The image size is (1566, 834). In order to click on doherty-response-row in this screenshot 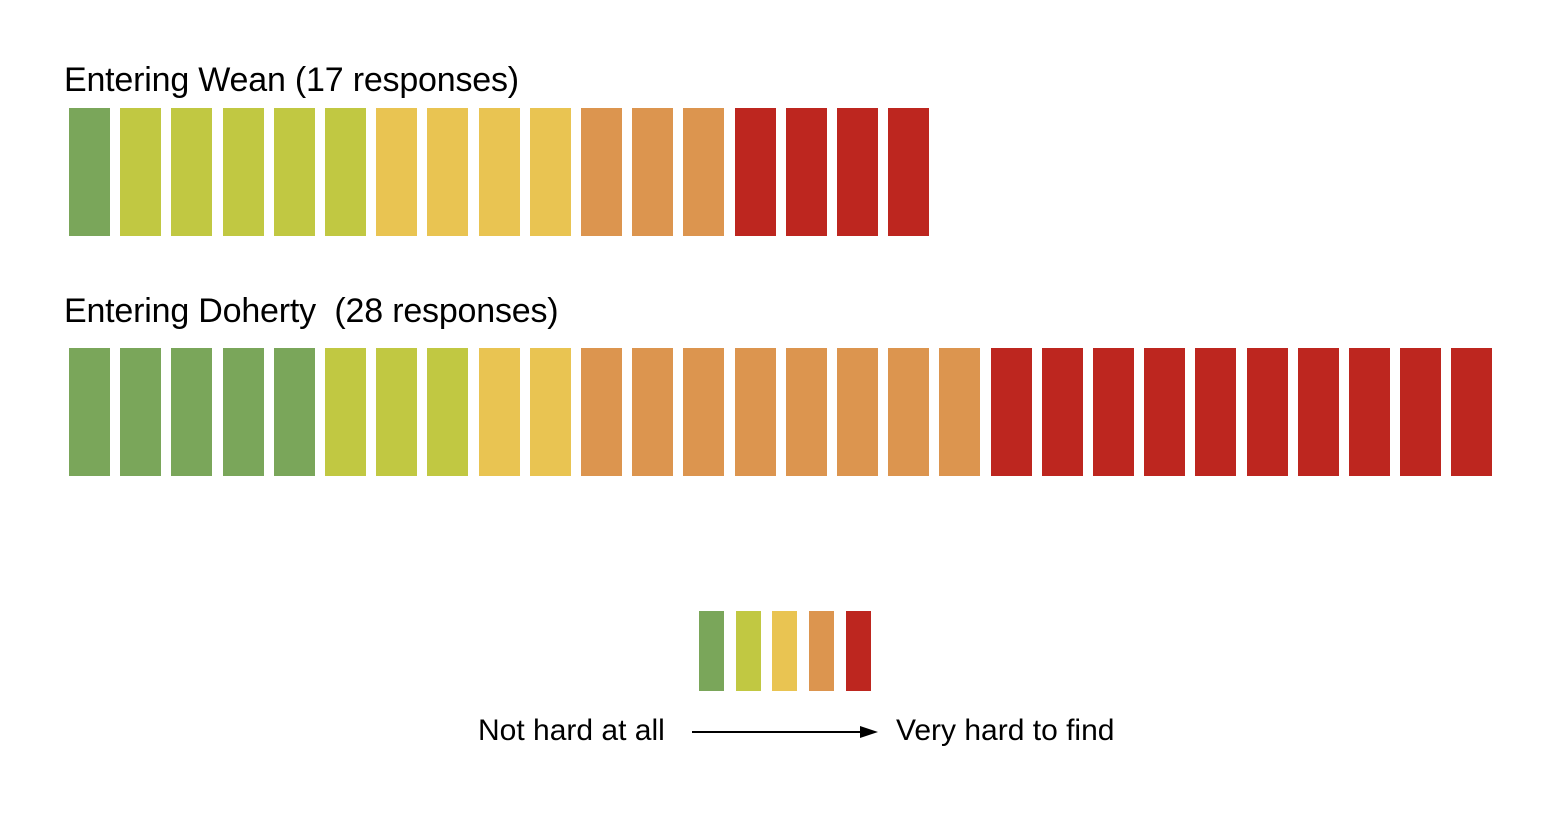, I will do `click(784, 412)`.